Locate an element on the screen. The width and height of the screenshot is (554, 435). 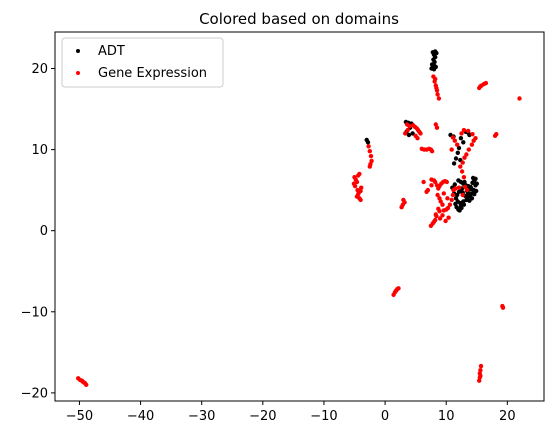
y-tick-label: 10 is located at coordinates (39, 150).